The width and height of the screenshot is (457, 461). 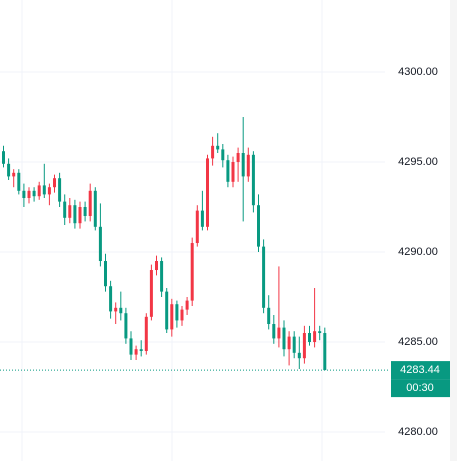 What do you see at coordinates (418, 252) in the screenshot?
I see `y-tick-label: 4290.00` at bounding box center [418, 252].